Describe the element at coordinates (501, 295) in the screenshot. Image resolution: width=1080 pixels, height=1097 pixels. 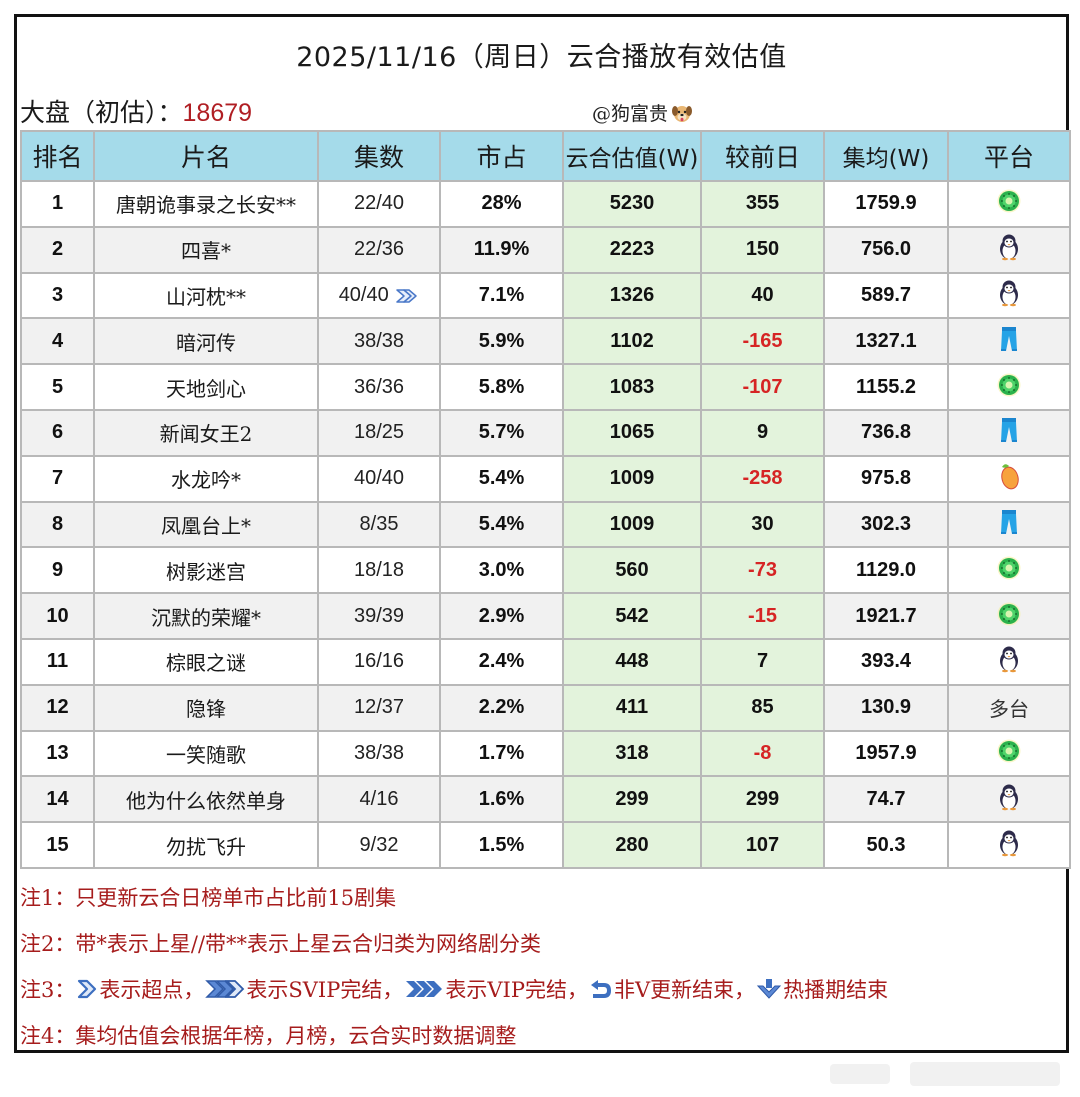
I see `share-cell: 7.1%` at that location.